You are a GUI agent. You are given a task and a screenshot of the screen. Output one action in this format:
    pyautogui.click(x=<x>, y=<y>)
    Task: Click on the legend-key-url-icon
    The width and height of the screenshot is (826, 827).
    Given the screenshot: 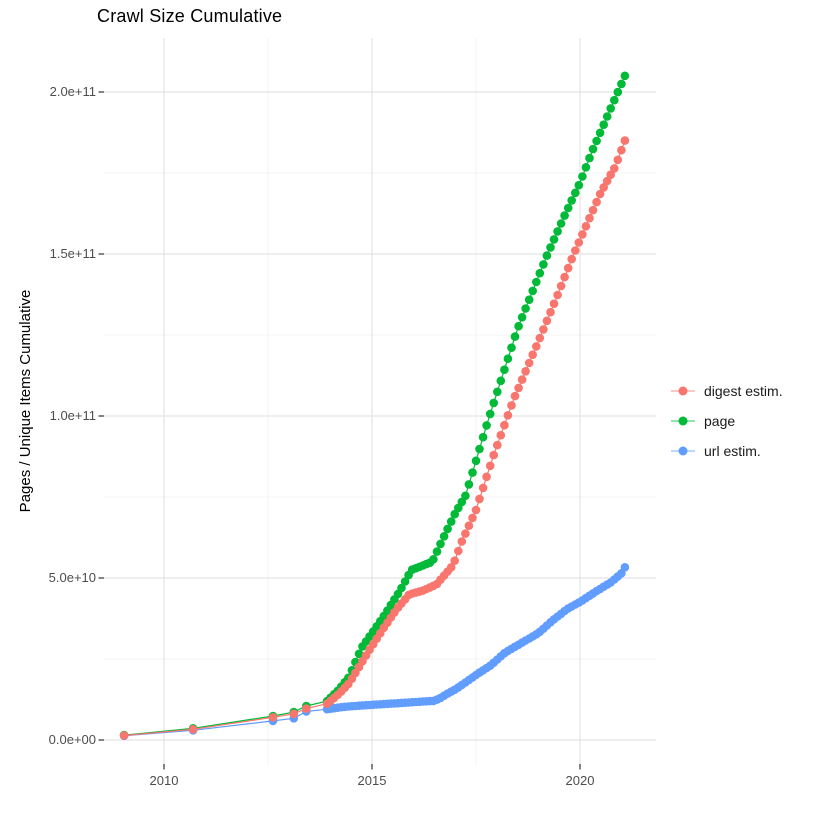 What is the action you would take?
    pyautogui.click(x=683, y=451)
    